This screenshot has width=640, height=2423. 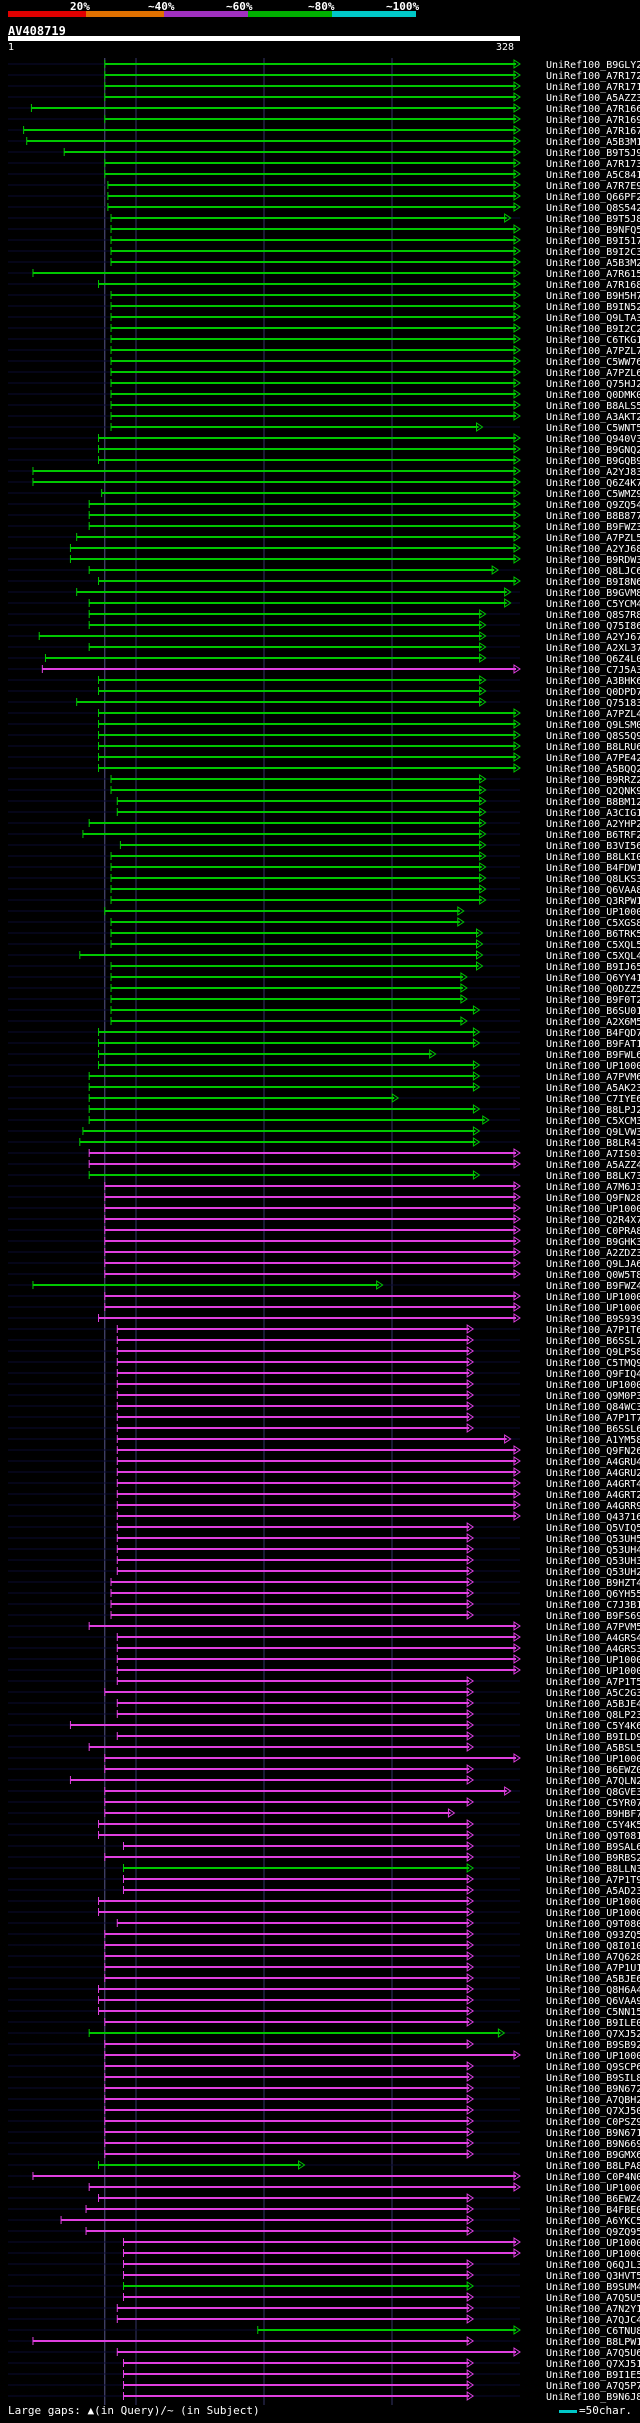 What do you see at coordinates (593, 120) in the screenshot?
I see `hit-label: UniRef100_A7R169` at bounding box center [593, 120].